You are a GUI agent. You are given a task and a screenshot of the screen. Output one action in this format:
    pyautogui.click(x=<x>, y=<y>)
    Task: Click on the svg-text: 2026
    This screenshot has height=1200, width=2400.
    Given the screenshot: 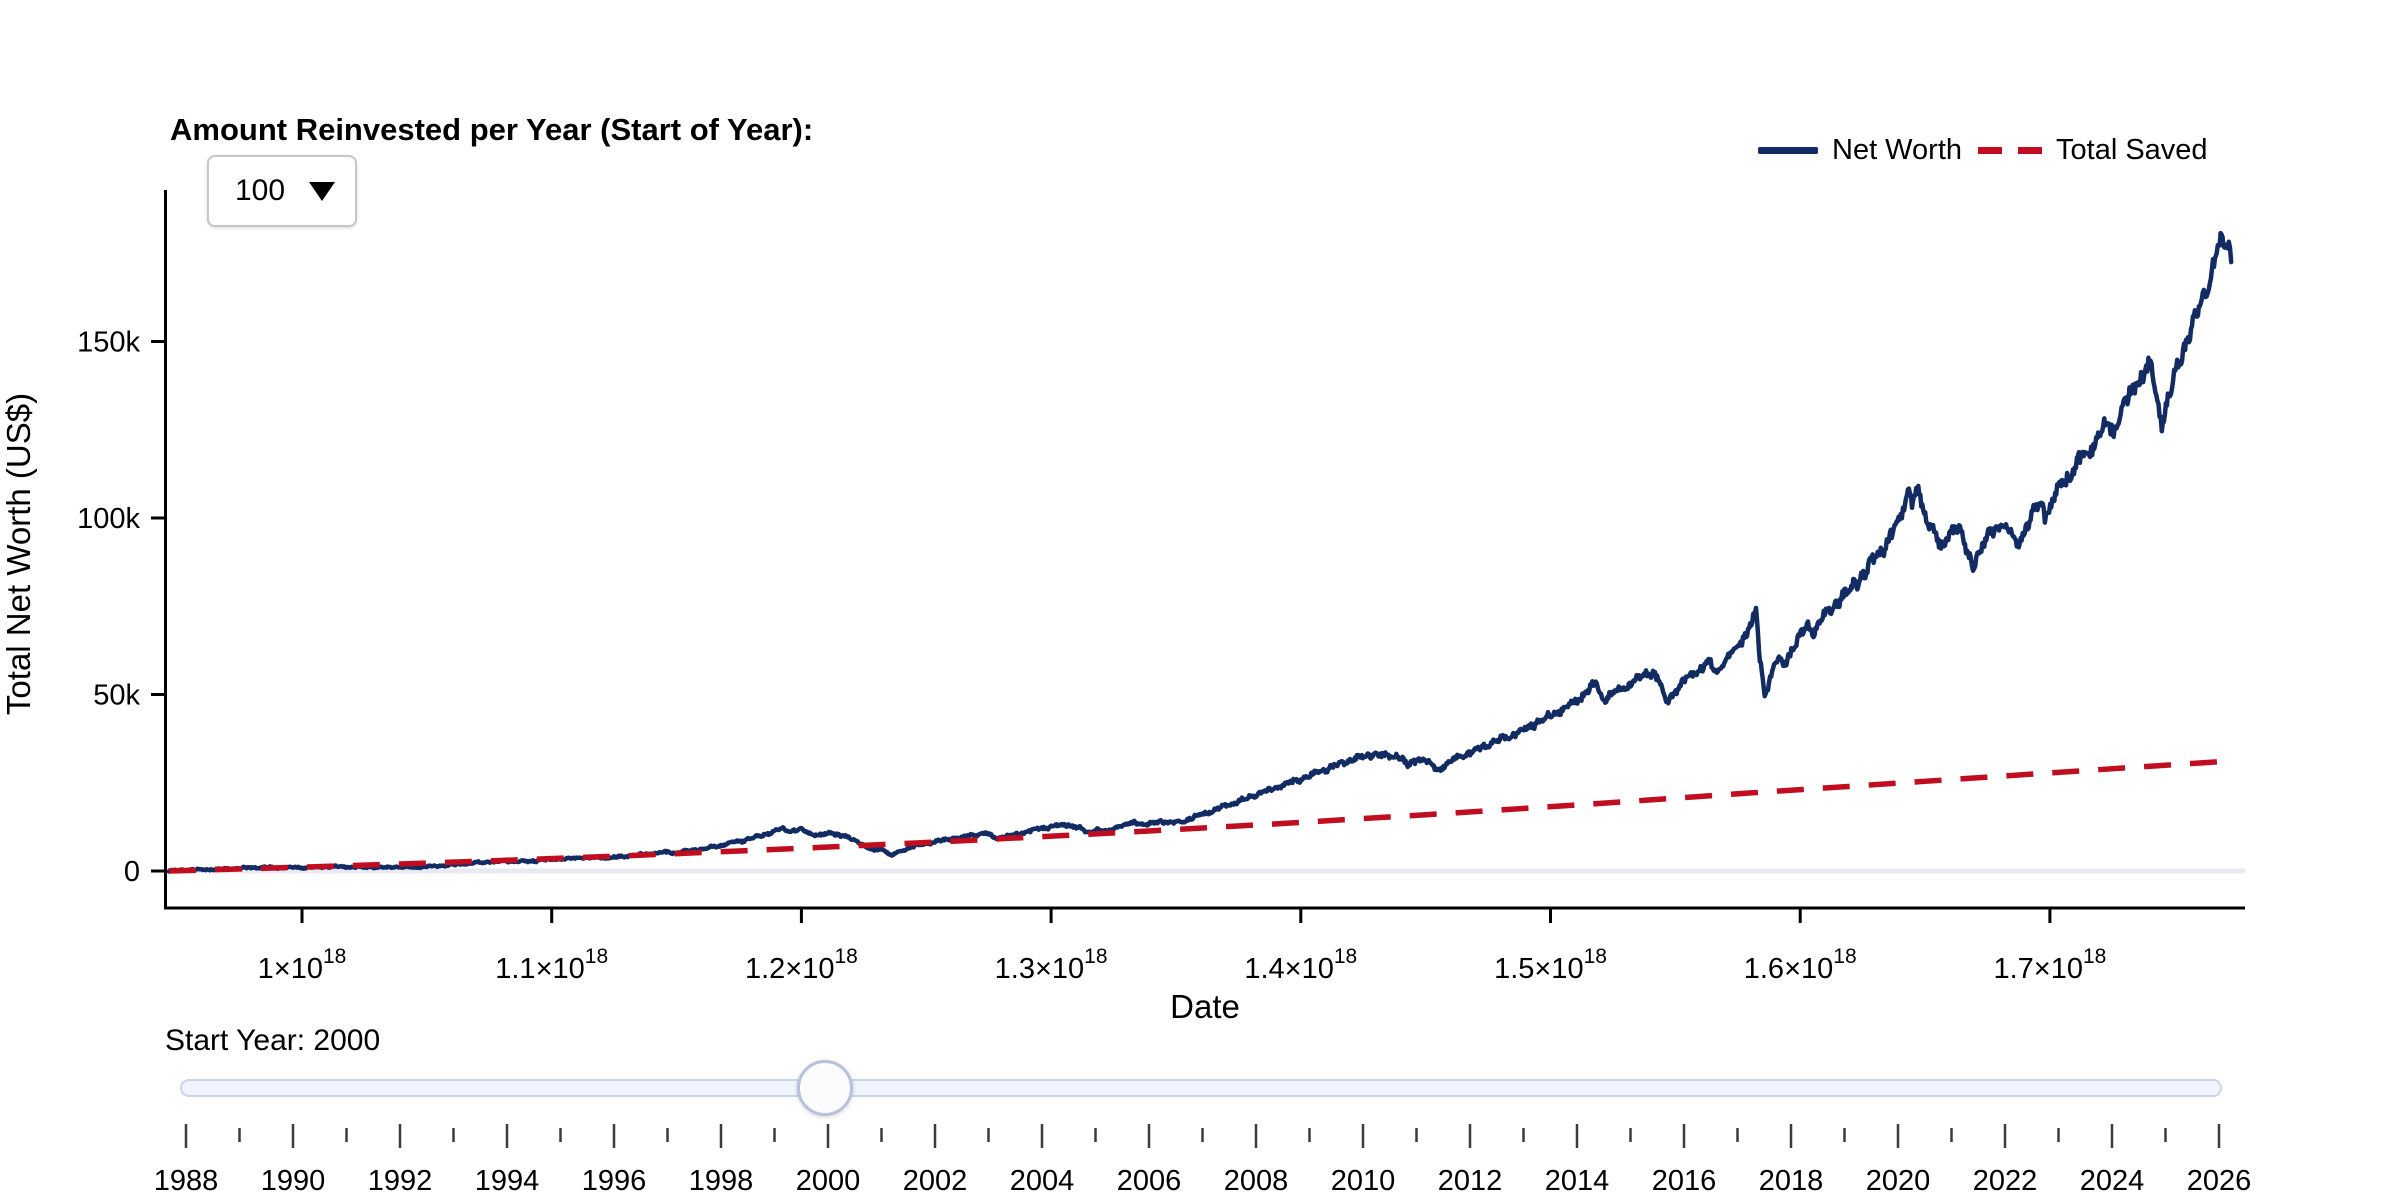 What is the action you would take?
    pyautogui.click(x=2219, y=1181)
    